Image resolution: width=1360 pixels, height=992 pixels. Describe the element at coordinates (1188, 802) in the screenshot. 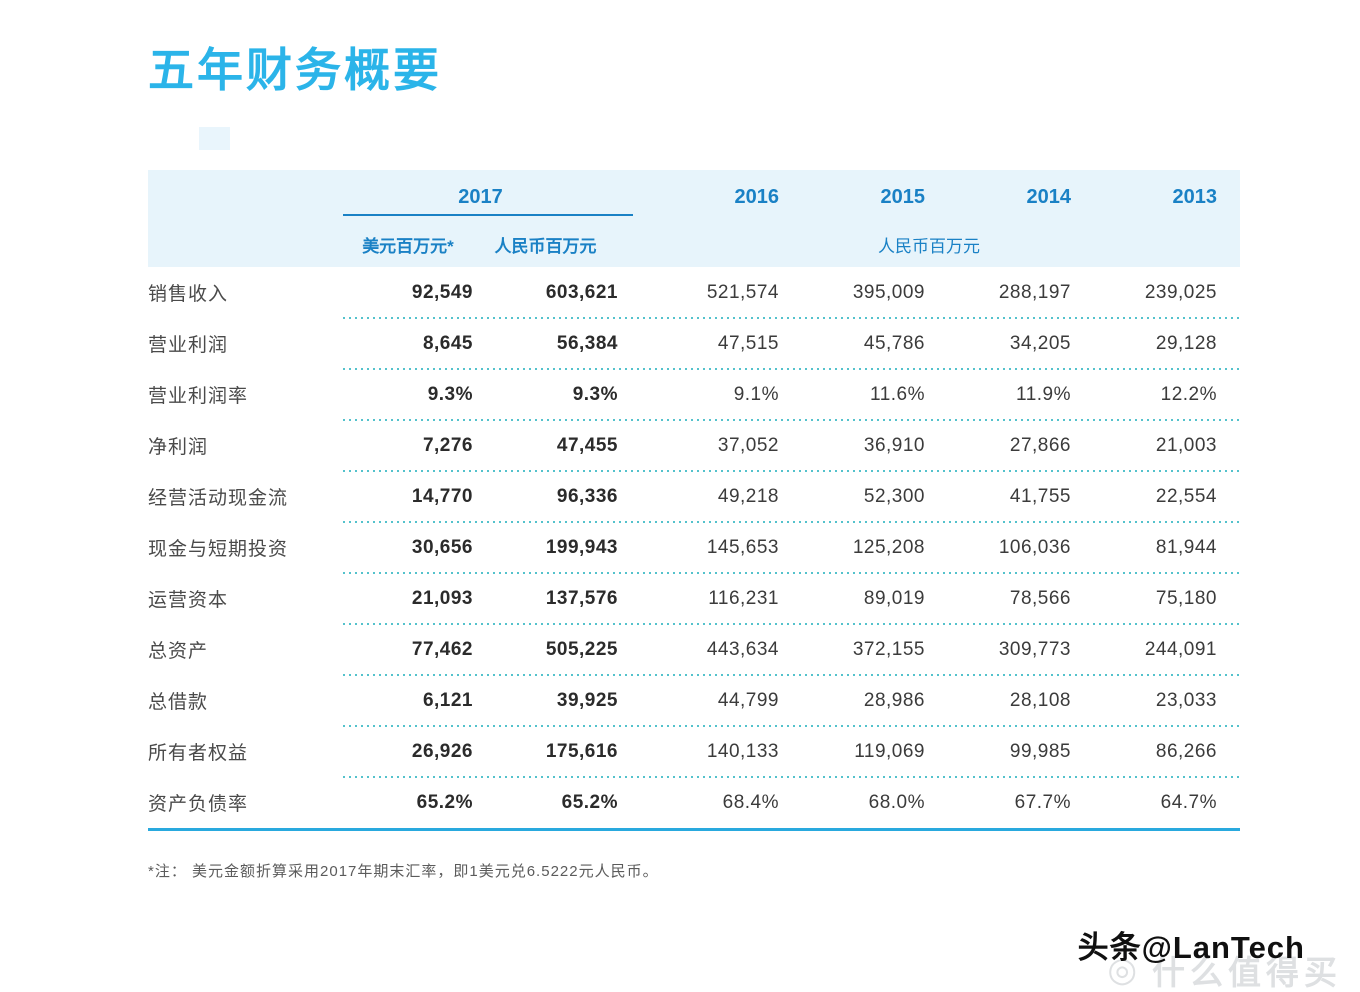

I see `cell-rmb-2013: 64.7%` at that location.